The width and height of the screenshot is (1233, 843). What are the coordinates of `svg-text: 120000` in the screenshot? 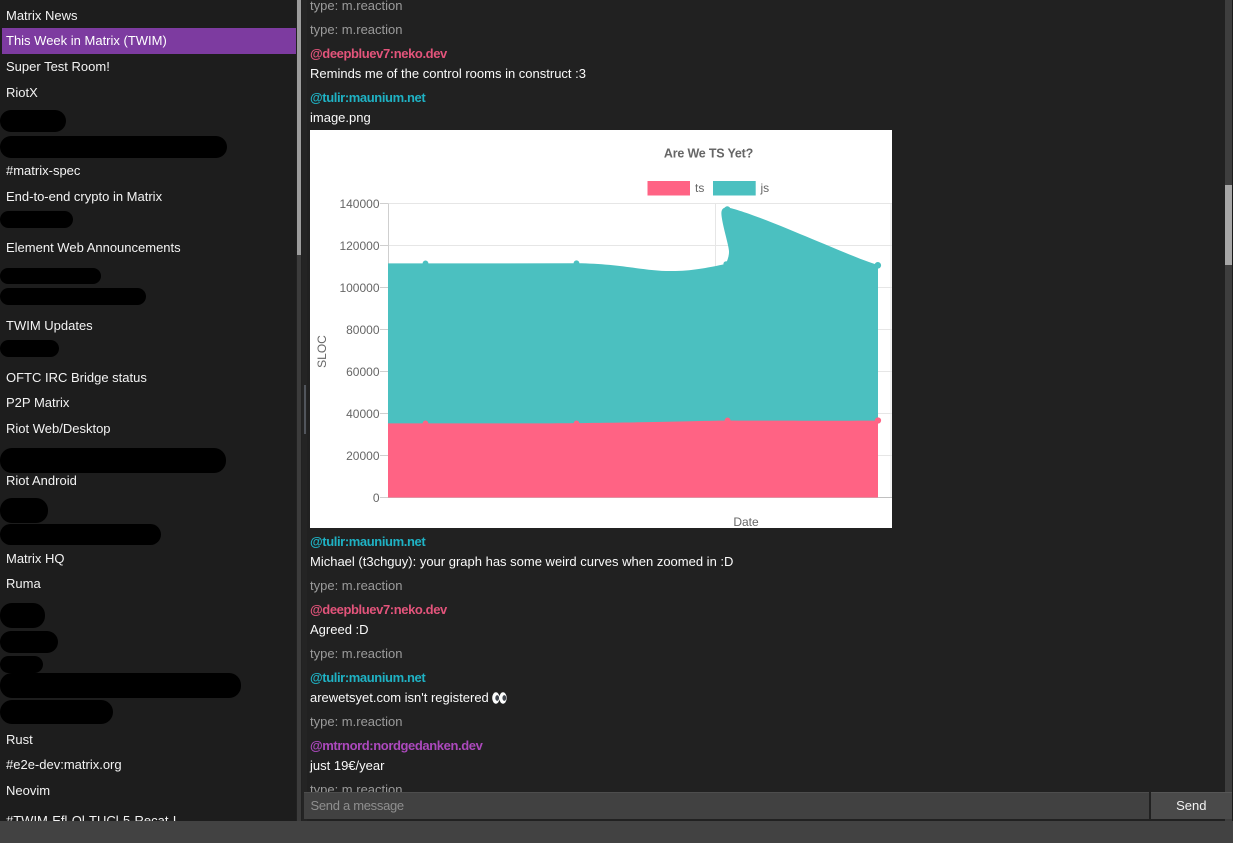 It's located at (359, 246).